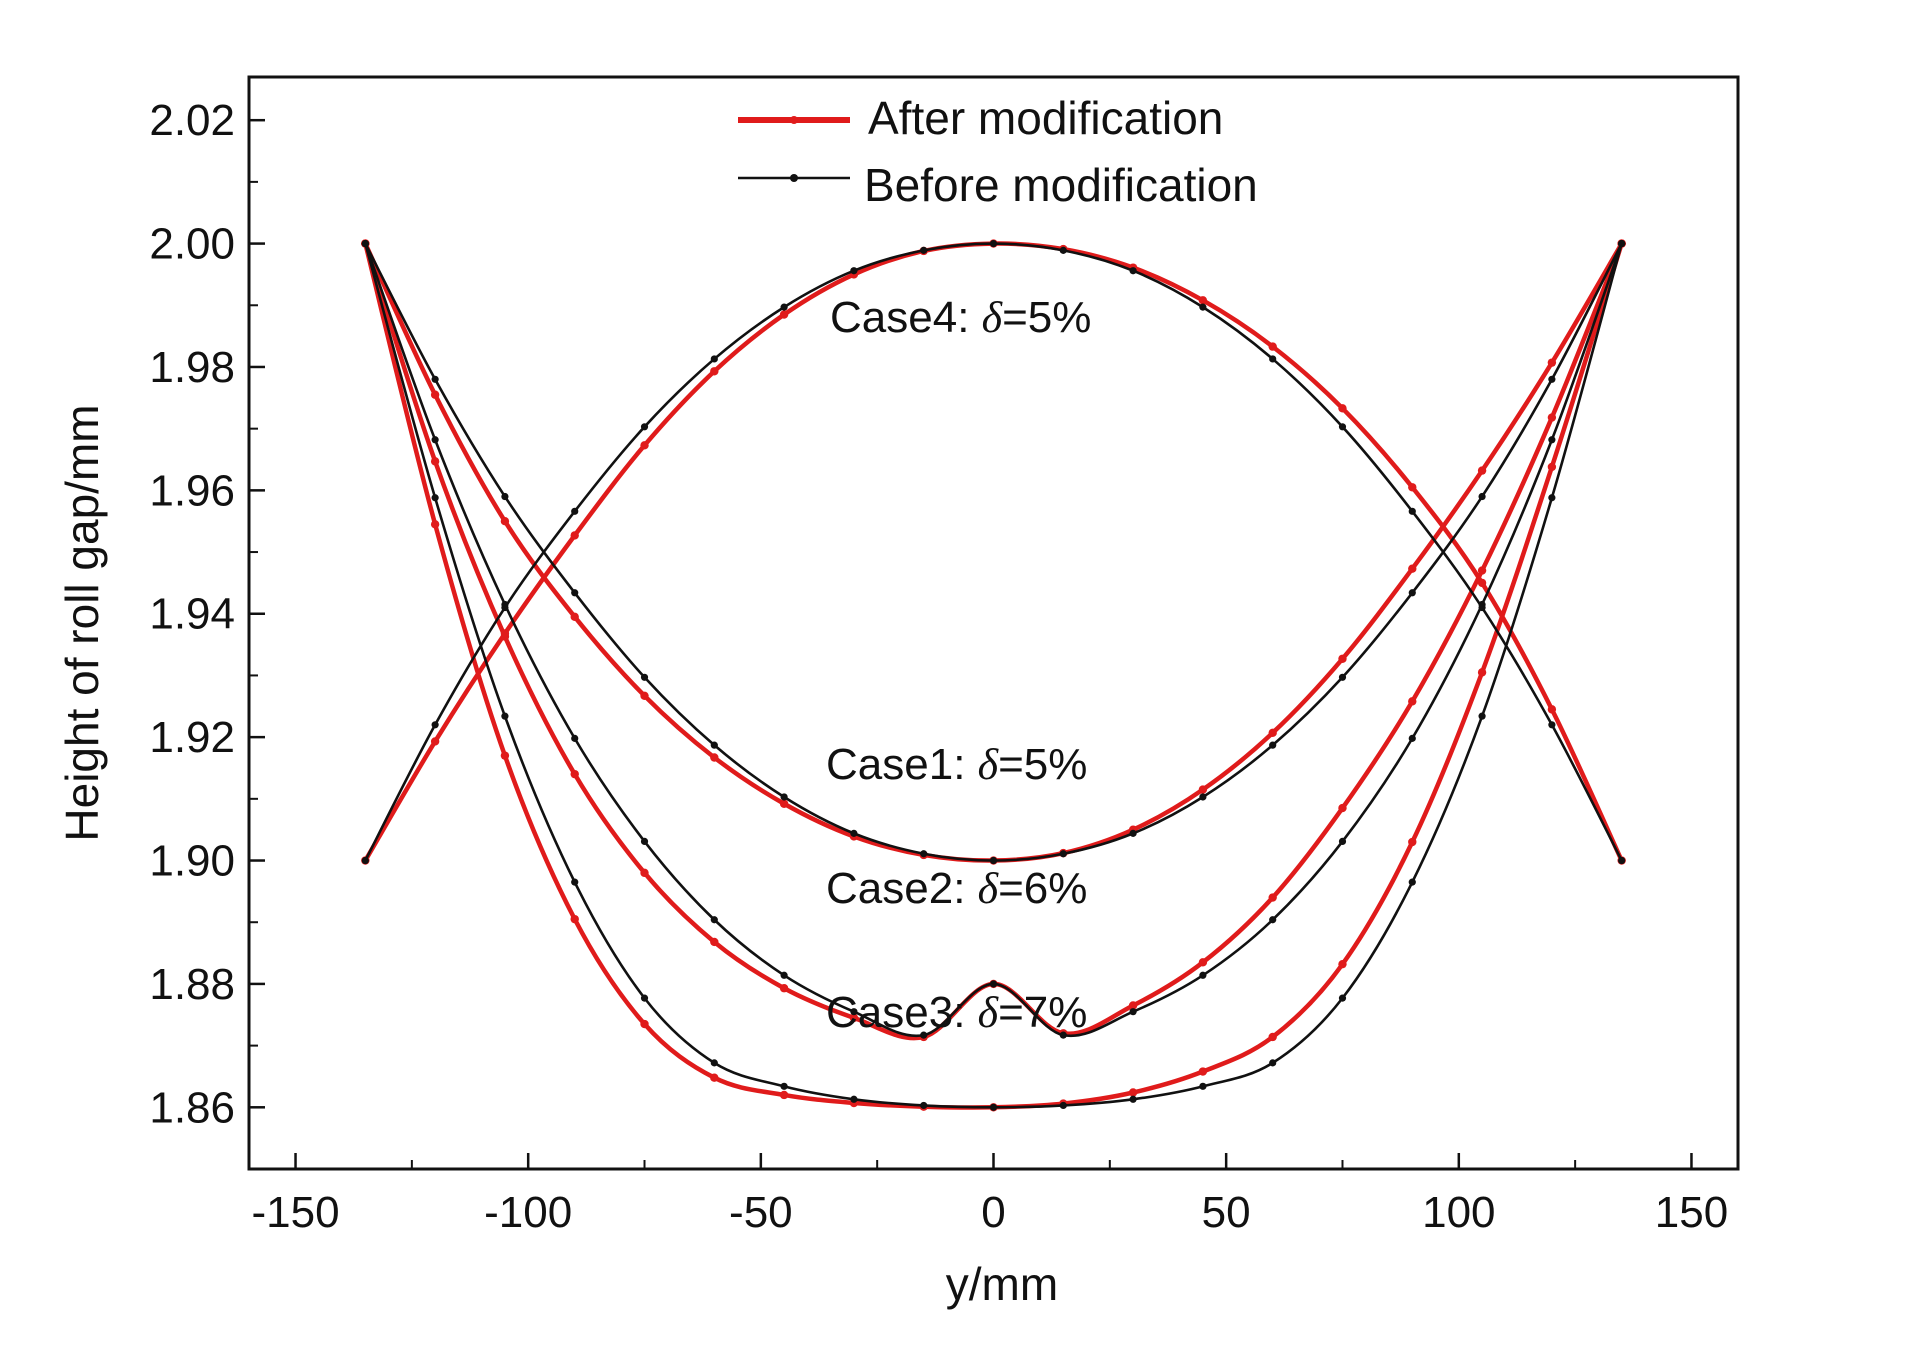 The image size is (1906, 1357). I want to click on case2-annotation: Case2: δ=6%, so click(956, 888).